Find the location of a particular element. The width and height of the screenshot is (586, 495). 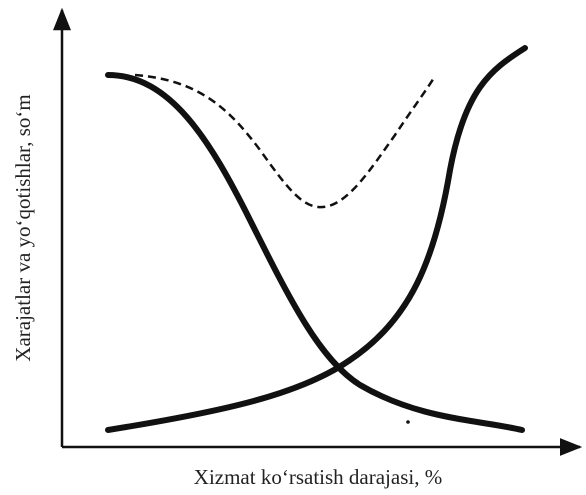

total-curve is located at coordinates (285, 141).